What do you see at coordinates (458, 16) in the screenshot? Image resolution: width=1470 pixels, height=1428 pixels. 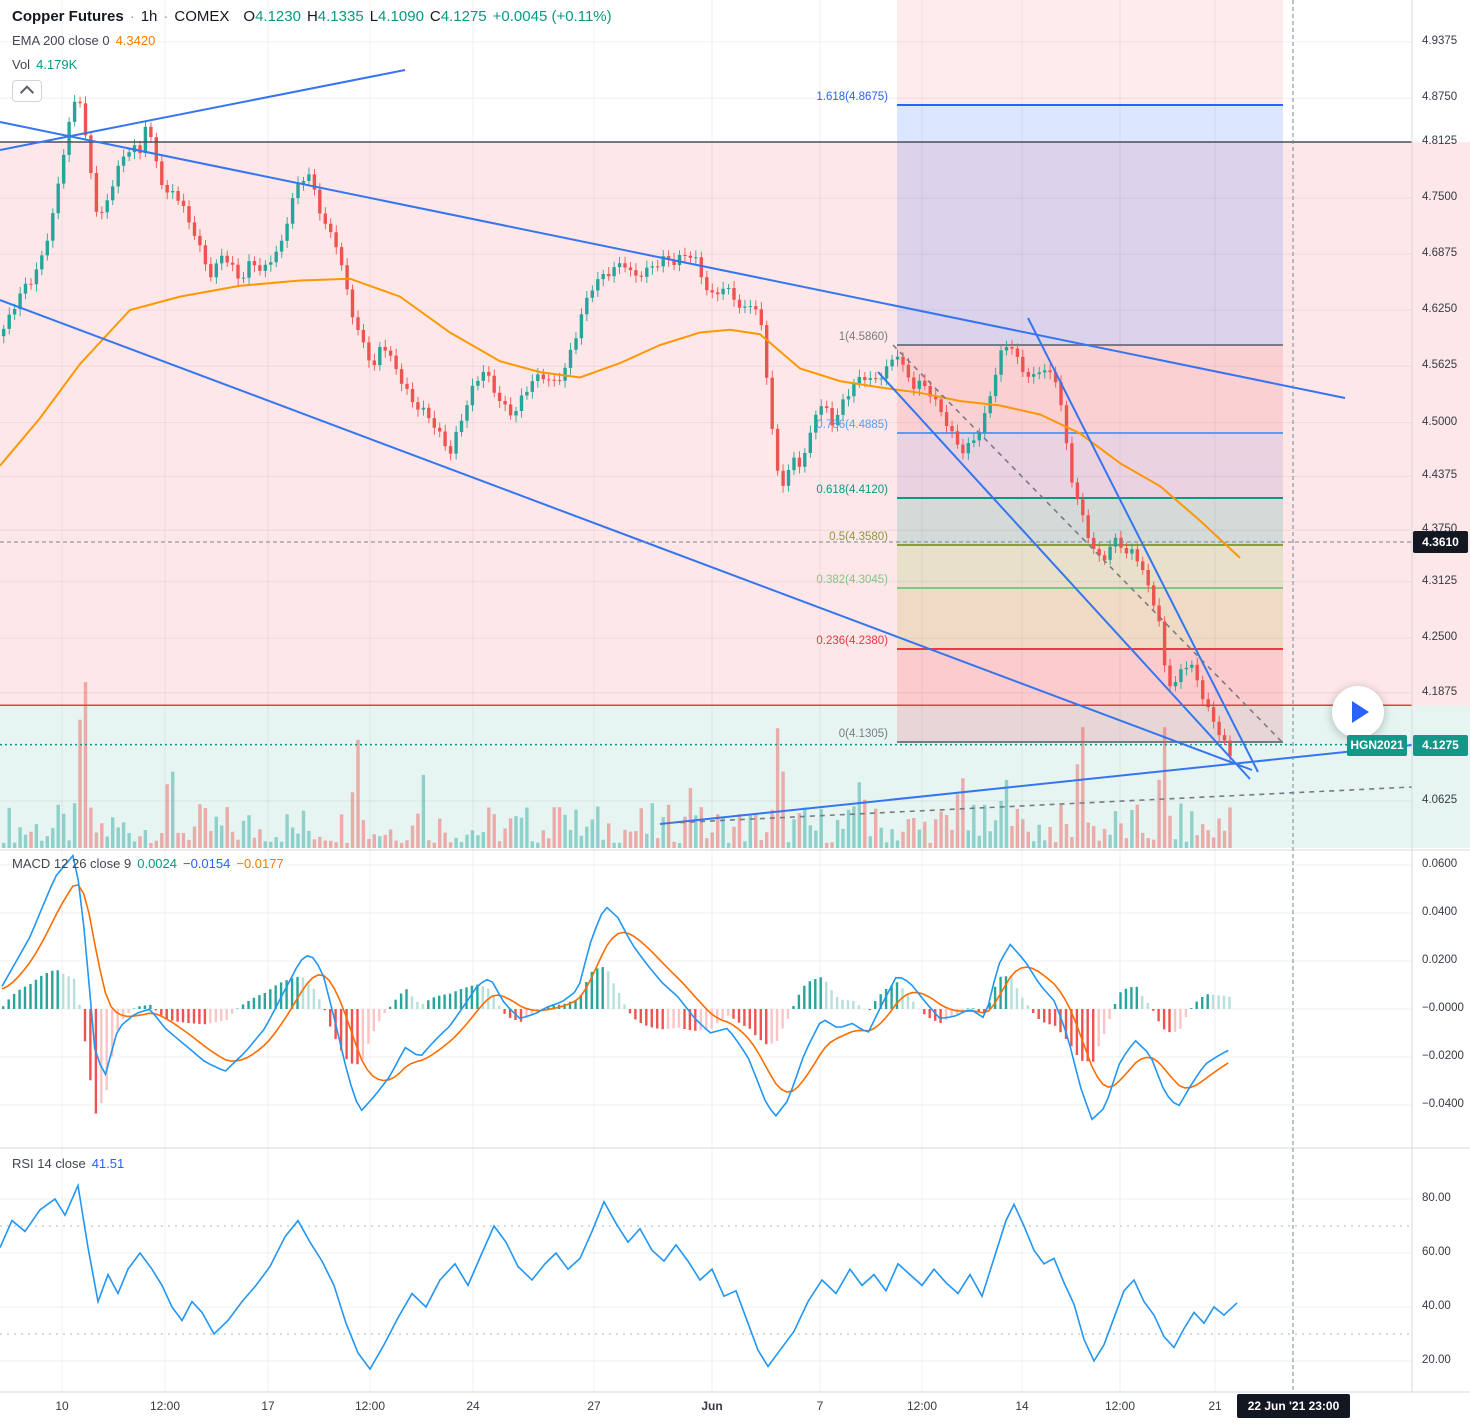 I see `ohlc-close: C4.1275` at bounding box center [458, 16].